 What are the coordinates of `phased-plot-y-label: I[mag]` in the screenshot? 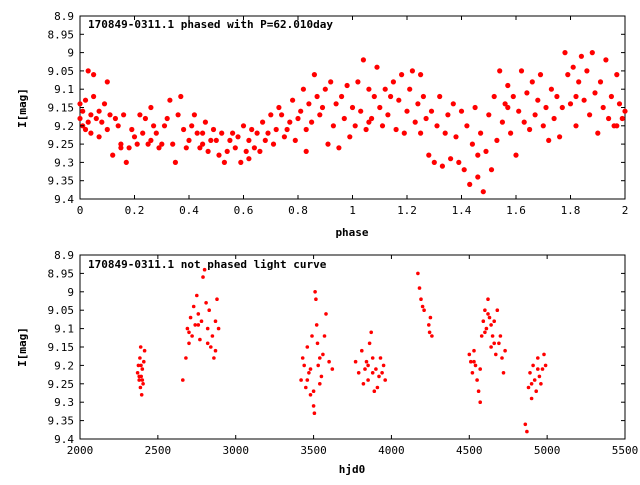 It's located at (22, 108).